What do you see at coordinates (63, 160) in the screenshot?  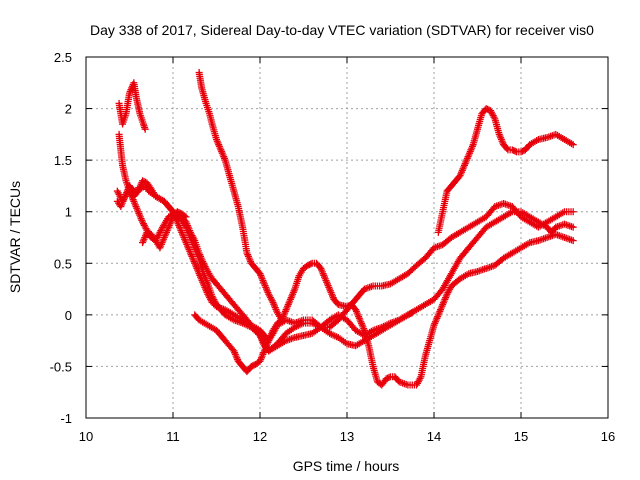 I see `y-tick-label: 1.5` at bounding box center [63, 160].